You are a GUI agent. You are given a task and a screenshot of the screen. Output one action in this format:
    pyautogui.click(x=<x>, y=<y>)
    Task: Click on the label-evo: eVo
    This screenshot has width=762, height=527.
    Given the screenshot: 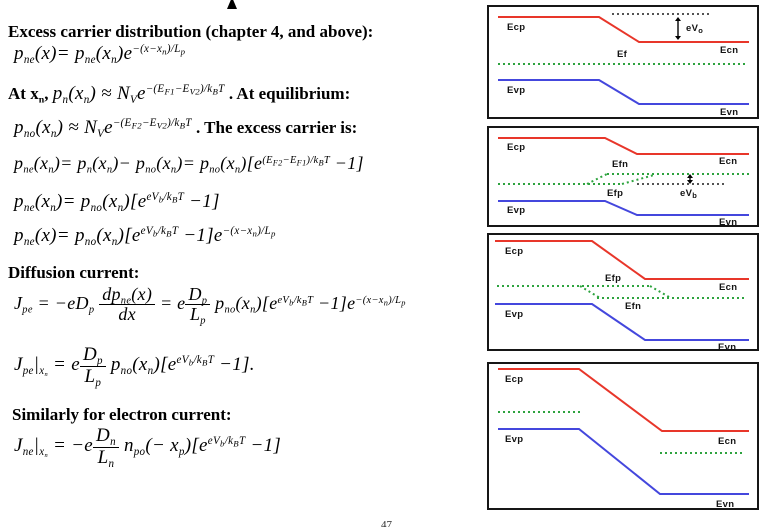 What is the action you would take?
    pyautogui.click(x=695, y=29)
    